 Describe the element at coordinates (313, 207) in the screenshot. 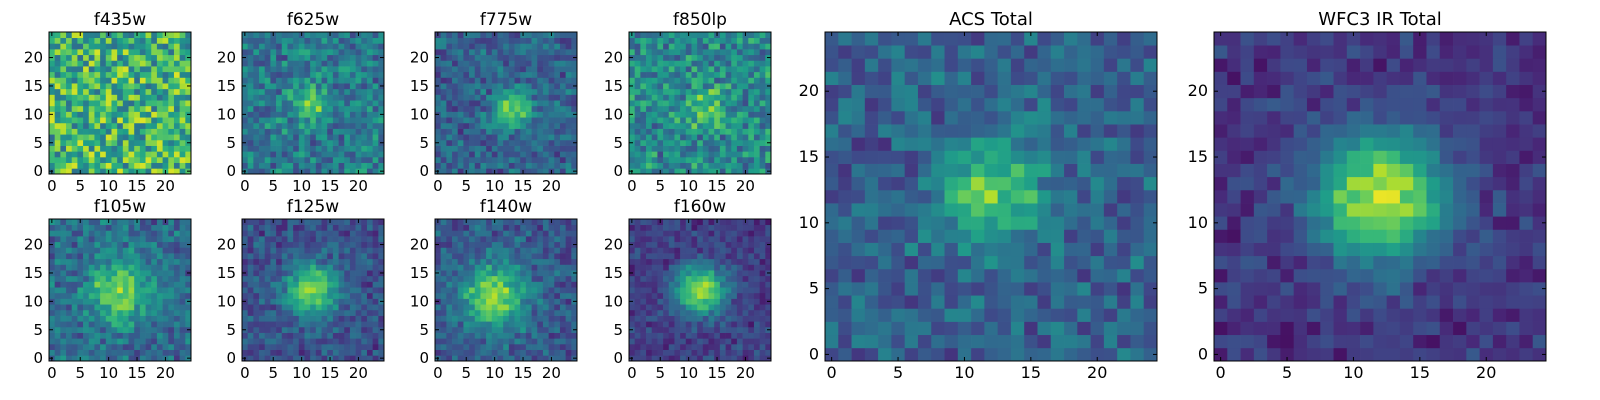

I see `panel-title: f125w` at that location.